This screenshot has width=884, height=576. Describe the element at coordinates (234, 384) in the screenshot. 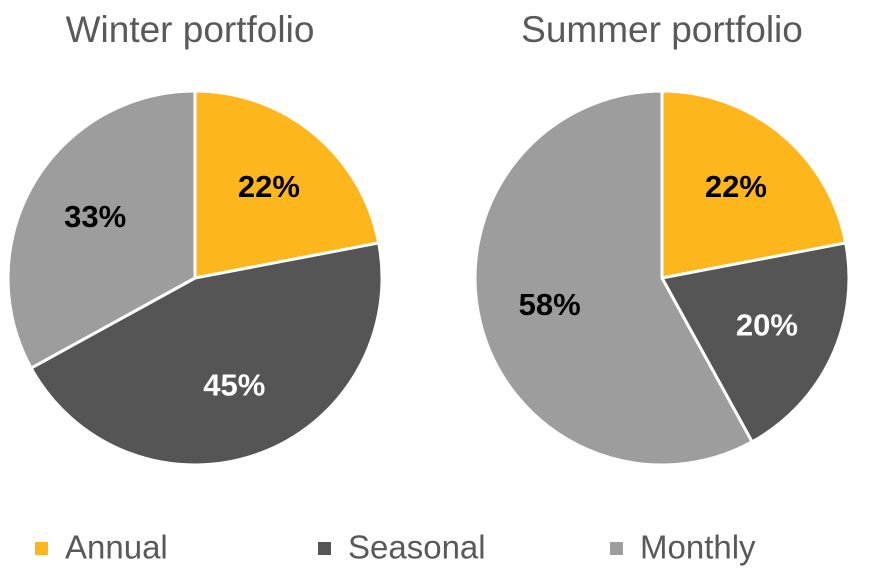

I see `data-label: 45%` at that location.